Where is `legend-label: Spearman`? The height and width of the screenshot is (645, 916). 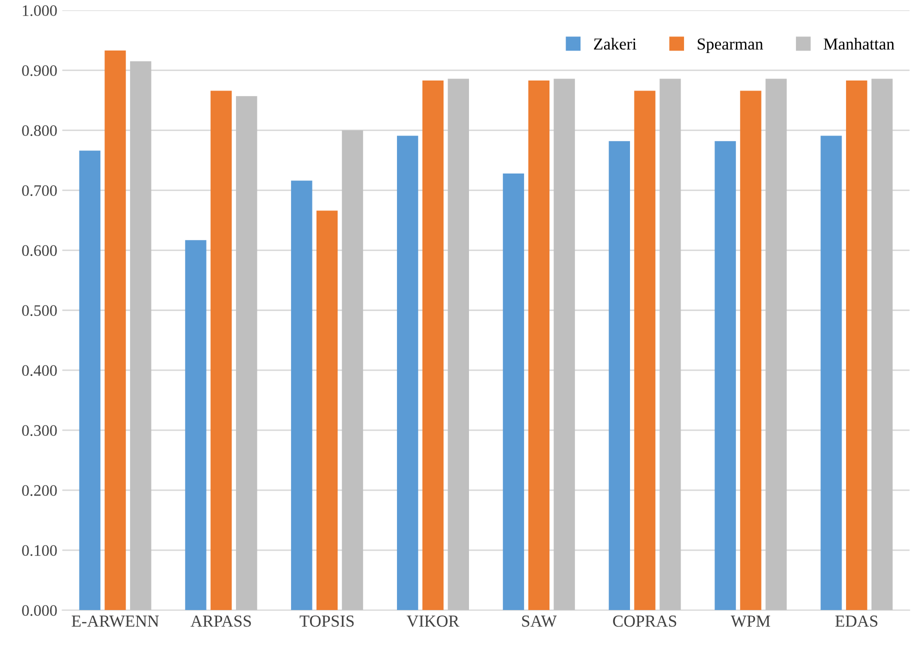 legend-label: Spearman is located at coordinates (731, 46).